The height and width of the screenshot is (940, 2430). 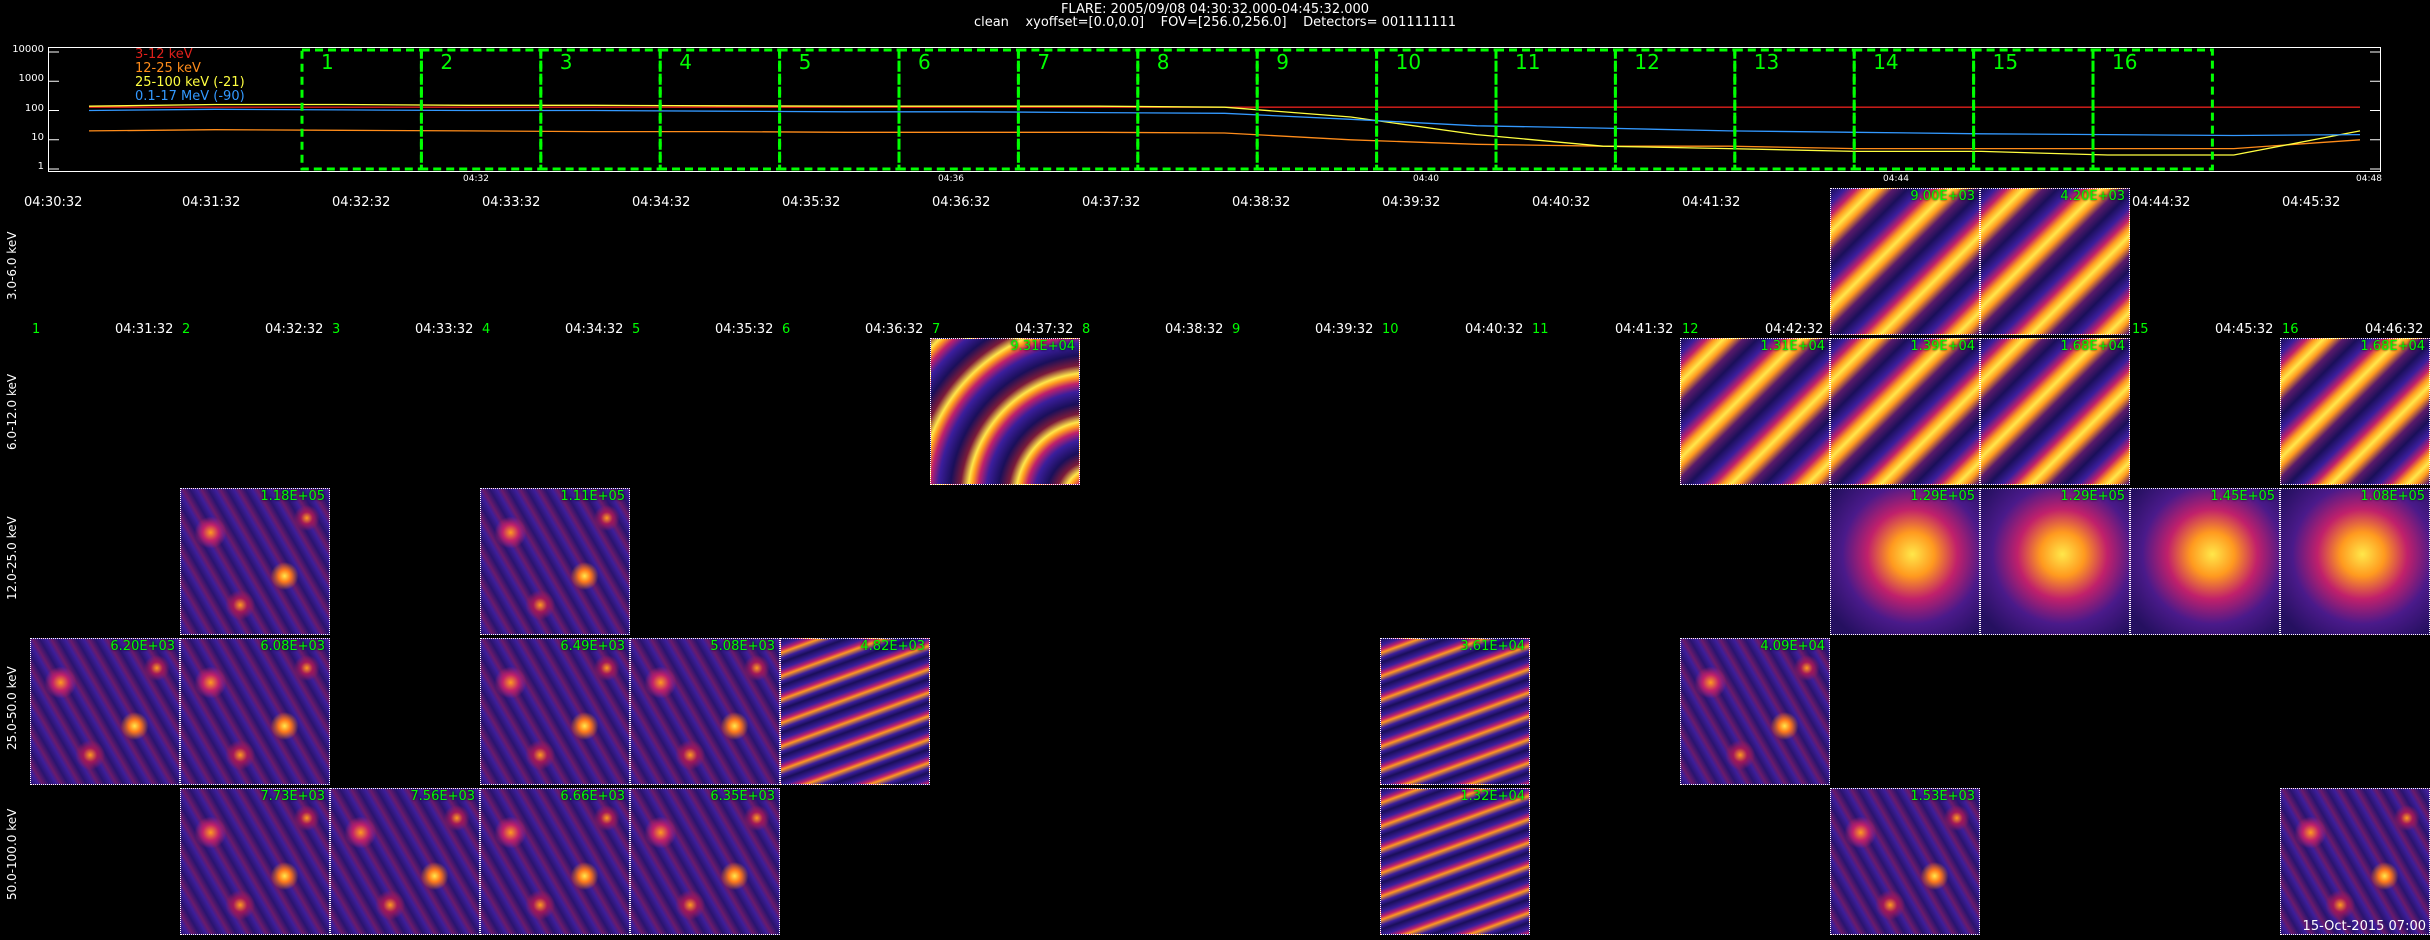 I want to click on row1-interval-number: 15, so click(x=2140, y=329).